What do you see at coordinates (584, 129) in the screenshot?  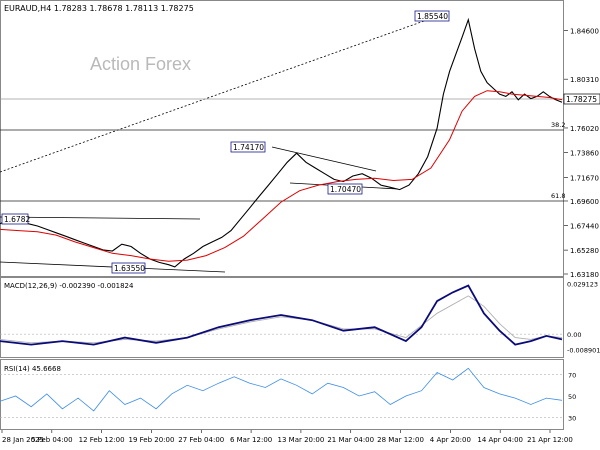 I see `price-tick-label: 1.76020` at bounding box center [584, 129].